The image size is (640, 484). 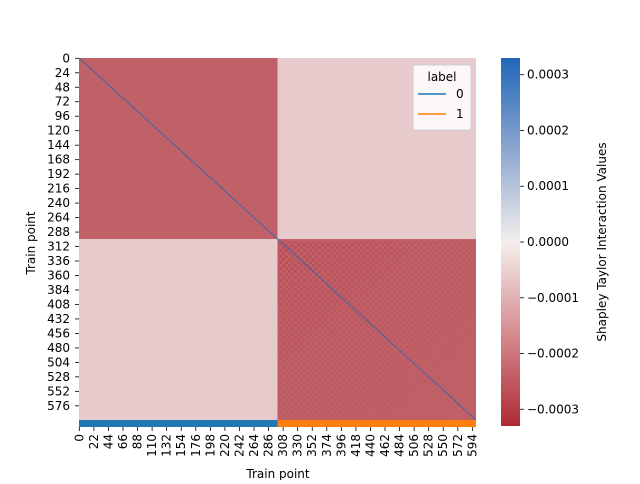 What do you see at coordinates (441, 77) in the screenshot?
I see `legend-title: label` at bounding box center [441, 77].